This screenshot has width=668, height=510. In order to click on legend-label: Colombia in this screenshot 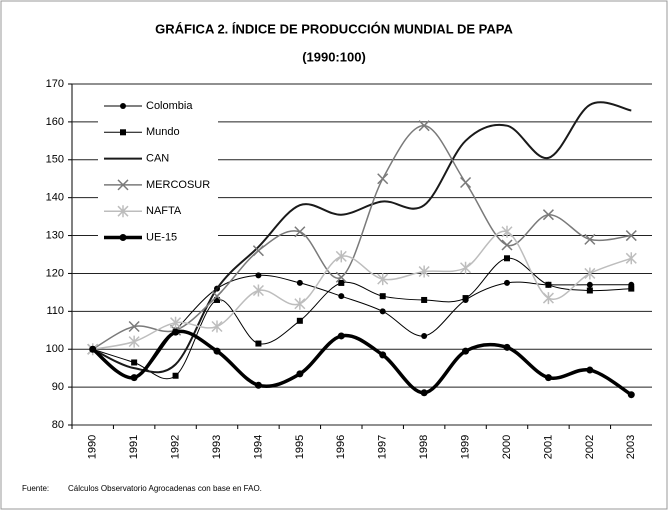, I will do `click(169, 106)`.